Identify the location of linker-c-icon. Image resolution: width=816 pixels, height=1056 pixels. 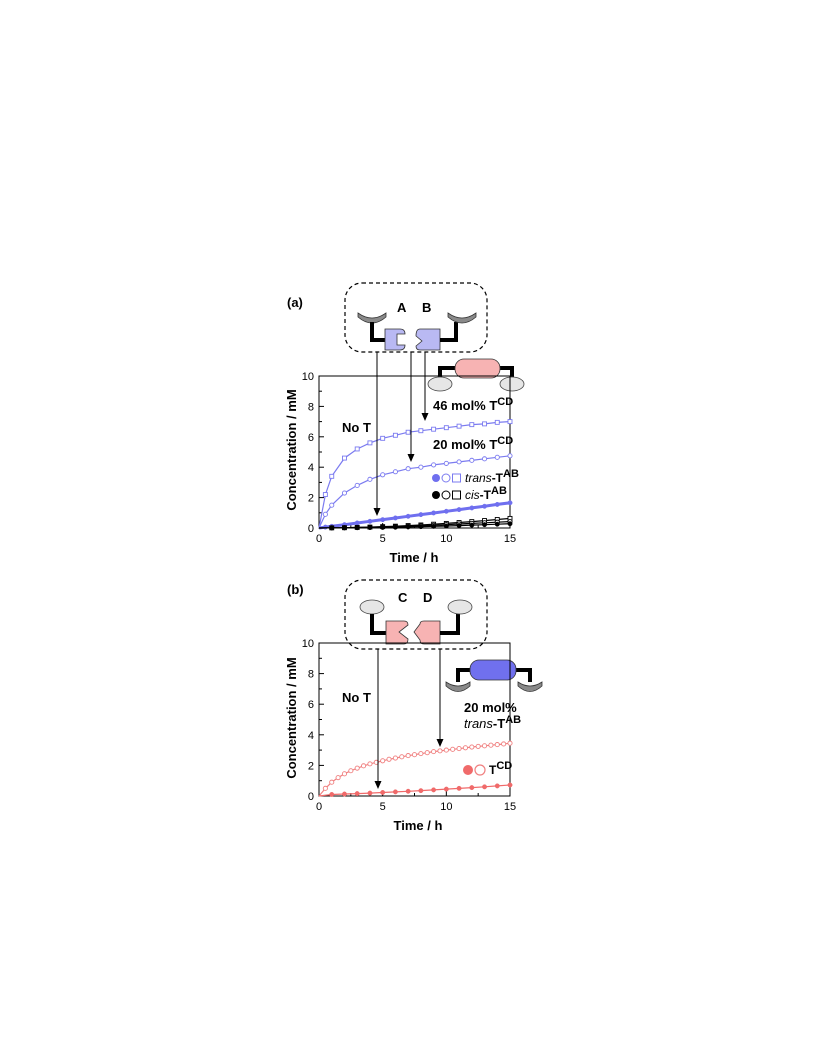
(378, 624).